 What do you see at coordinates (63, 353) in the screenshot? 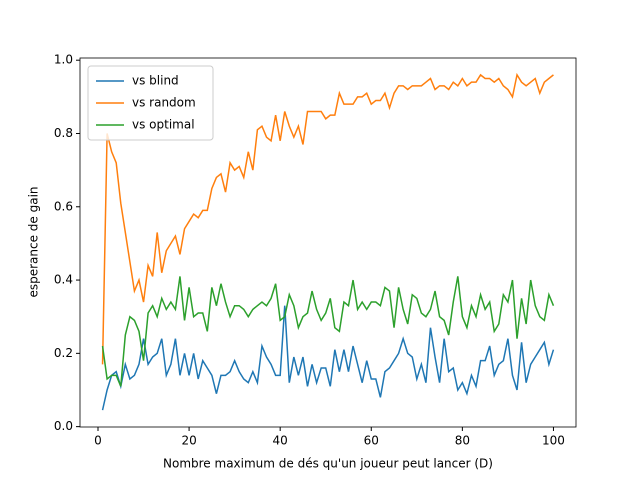
I see `y-tick-label: 0.2` at bounding box center [63, 353].